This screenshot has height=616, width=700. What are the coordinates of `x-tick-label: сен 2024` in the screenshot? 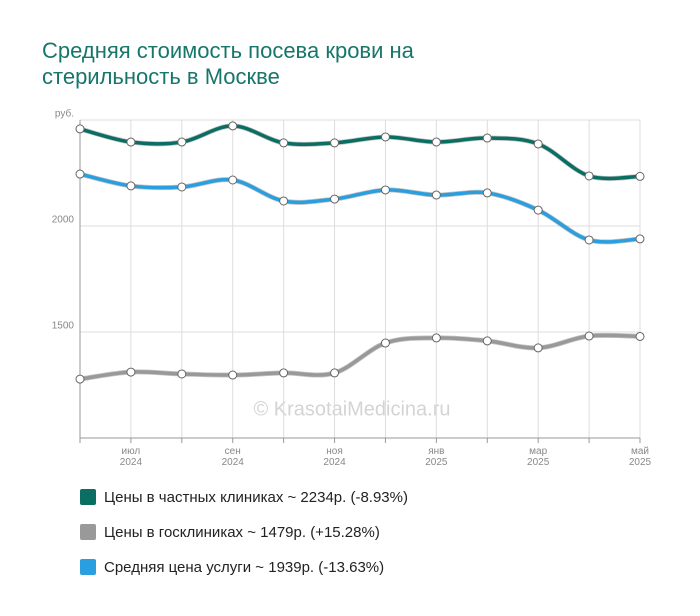 It's located at (232, 457).